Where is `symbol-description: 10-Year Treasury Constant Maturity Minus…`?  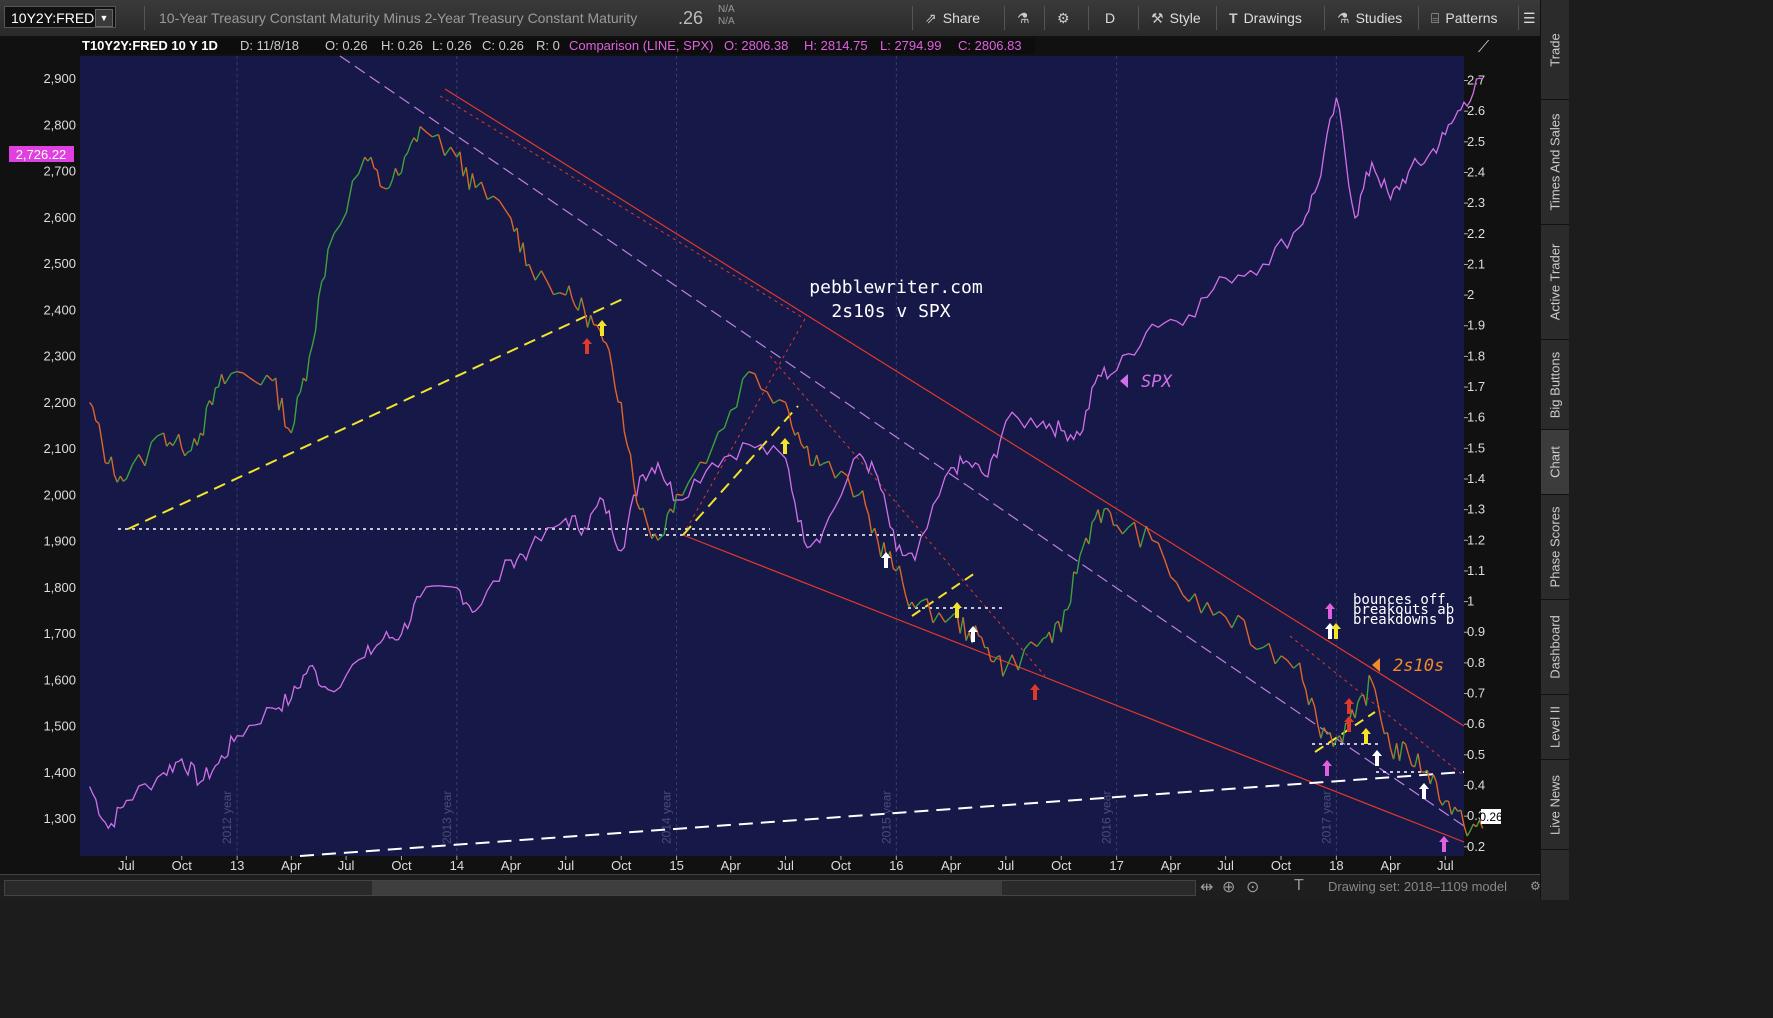
symbol-description: 10-Year Treasury Constant Maturity Minus… is located at coordinates (411, 18).